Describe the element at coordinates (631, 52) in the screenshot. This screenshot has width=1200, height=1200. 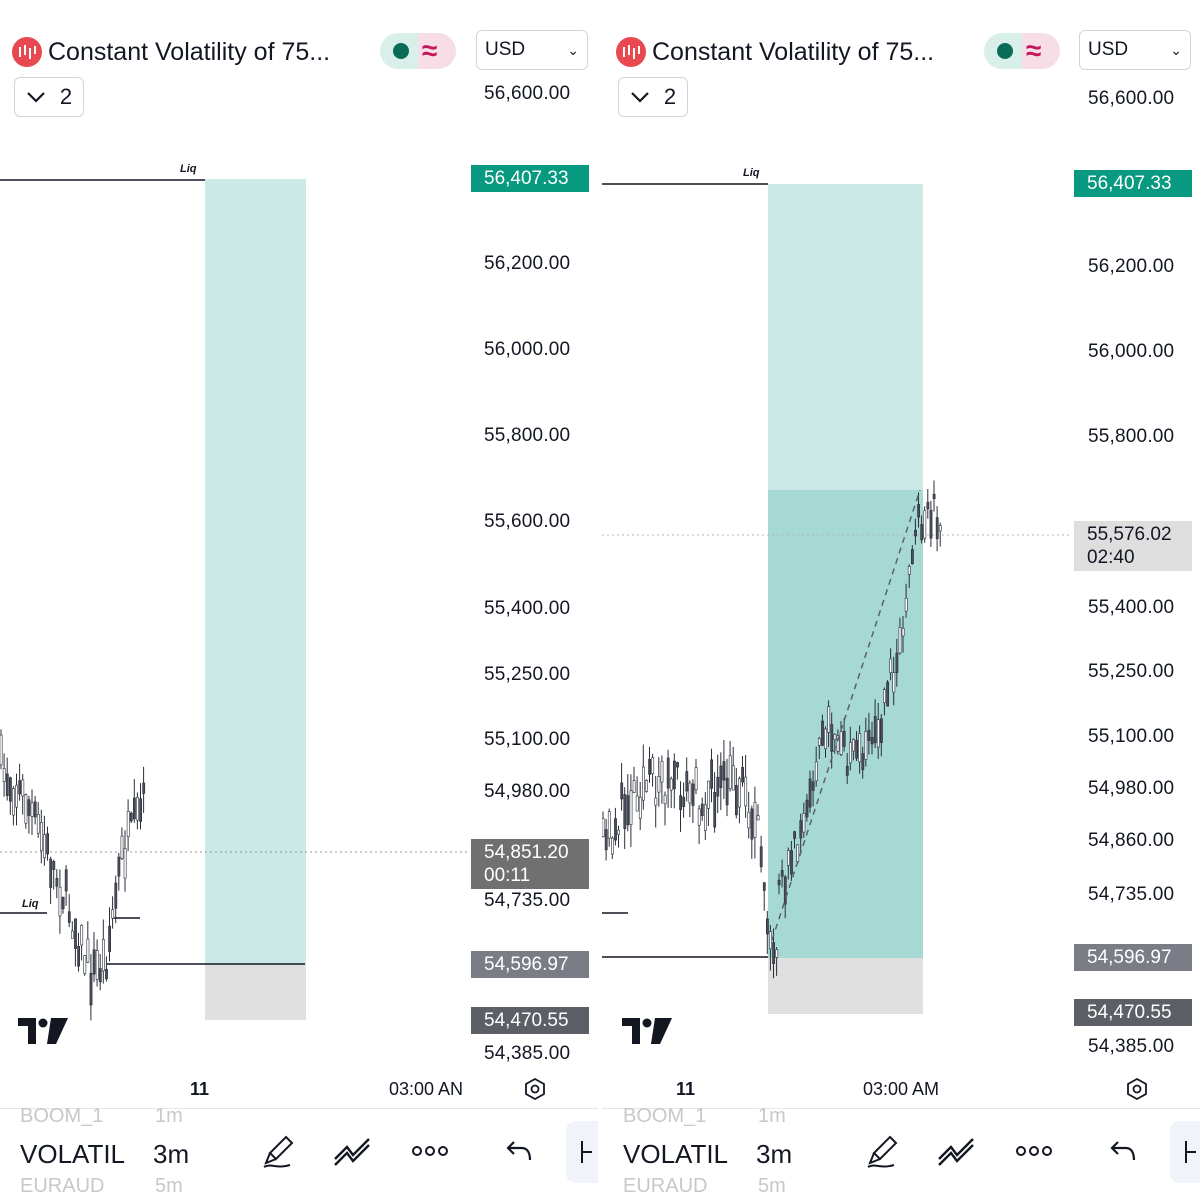
I see `candles-logo-icon` at that location.